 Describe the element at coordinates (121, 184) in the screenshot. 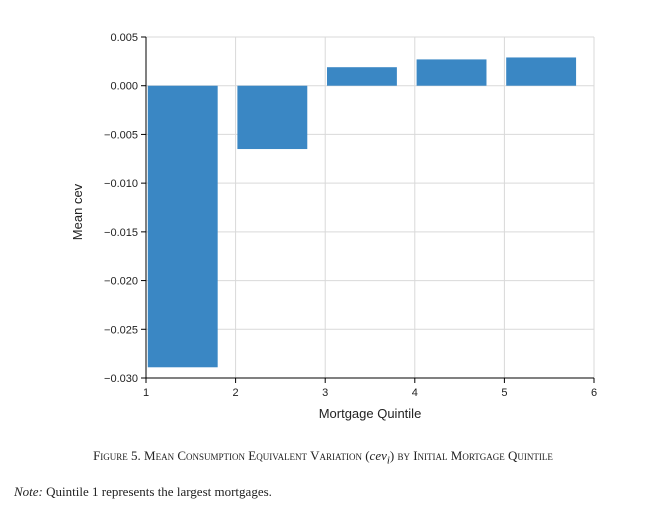

I see `y-tick-label: −0.010` at that location.